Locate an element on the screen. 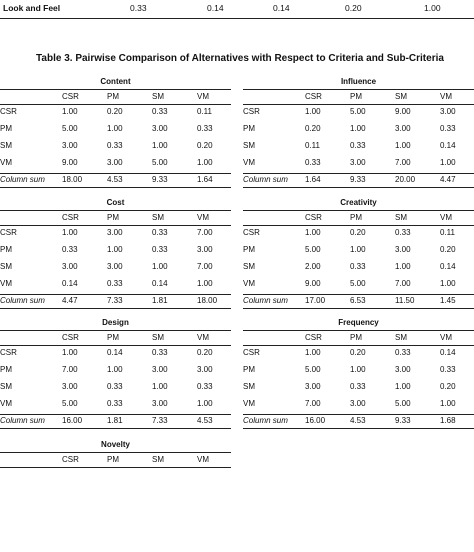 The width and height of the screenshot is (474, 552). table-title: Design is located at coordinates (115, 322).